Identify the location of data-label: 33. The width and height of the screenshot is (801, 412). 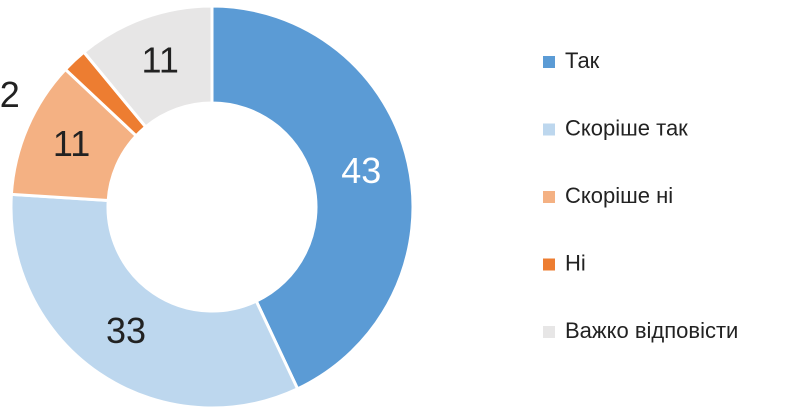
(126, 330).